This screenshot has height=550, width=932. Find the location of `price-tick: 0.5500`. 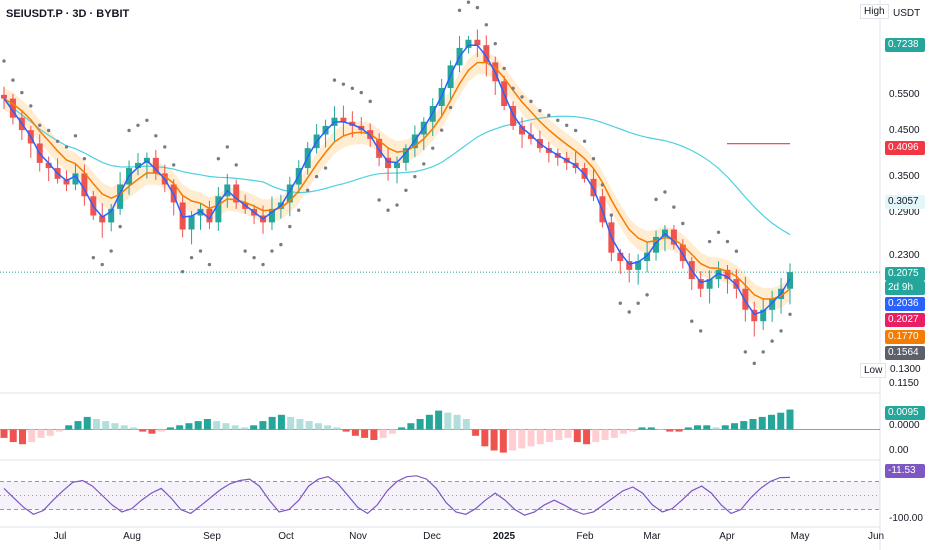

price-tick: 0.5500 is located at coordinates (904, 94).